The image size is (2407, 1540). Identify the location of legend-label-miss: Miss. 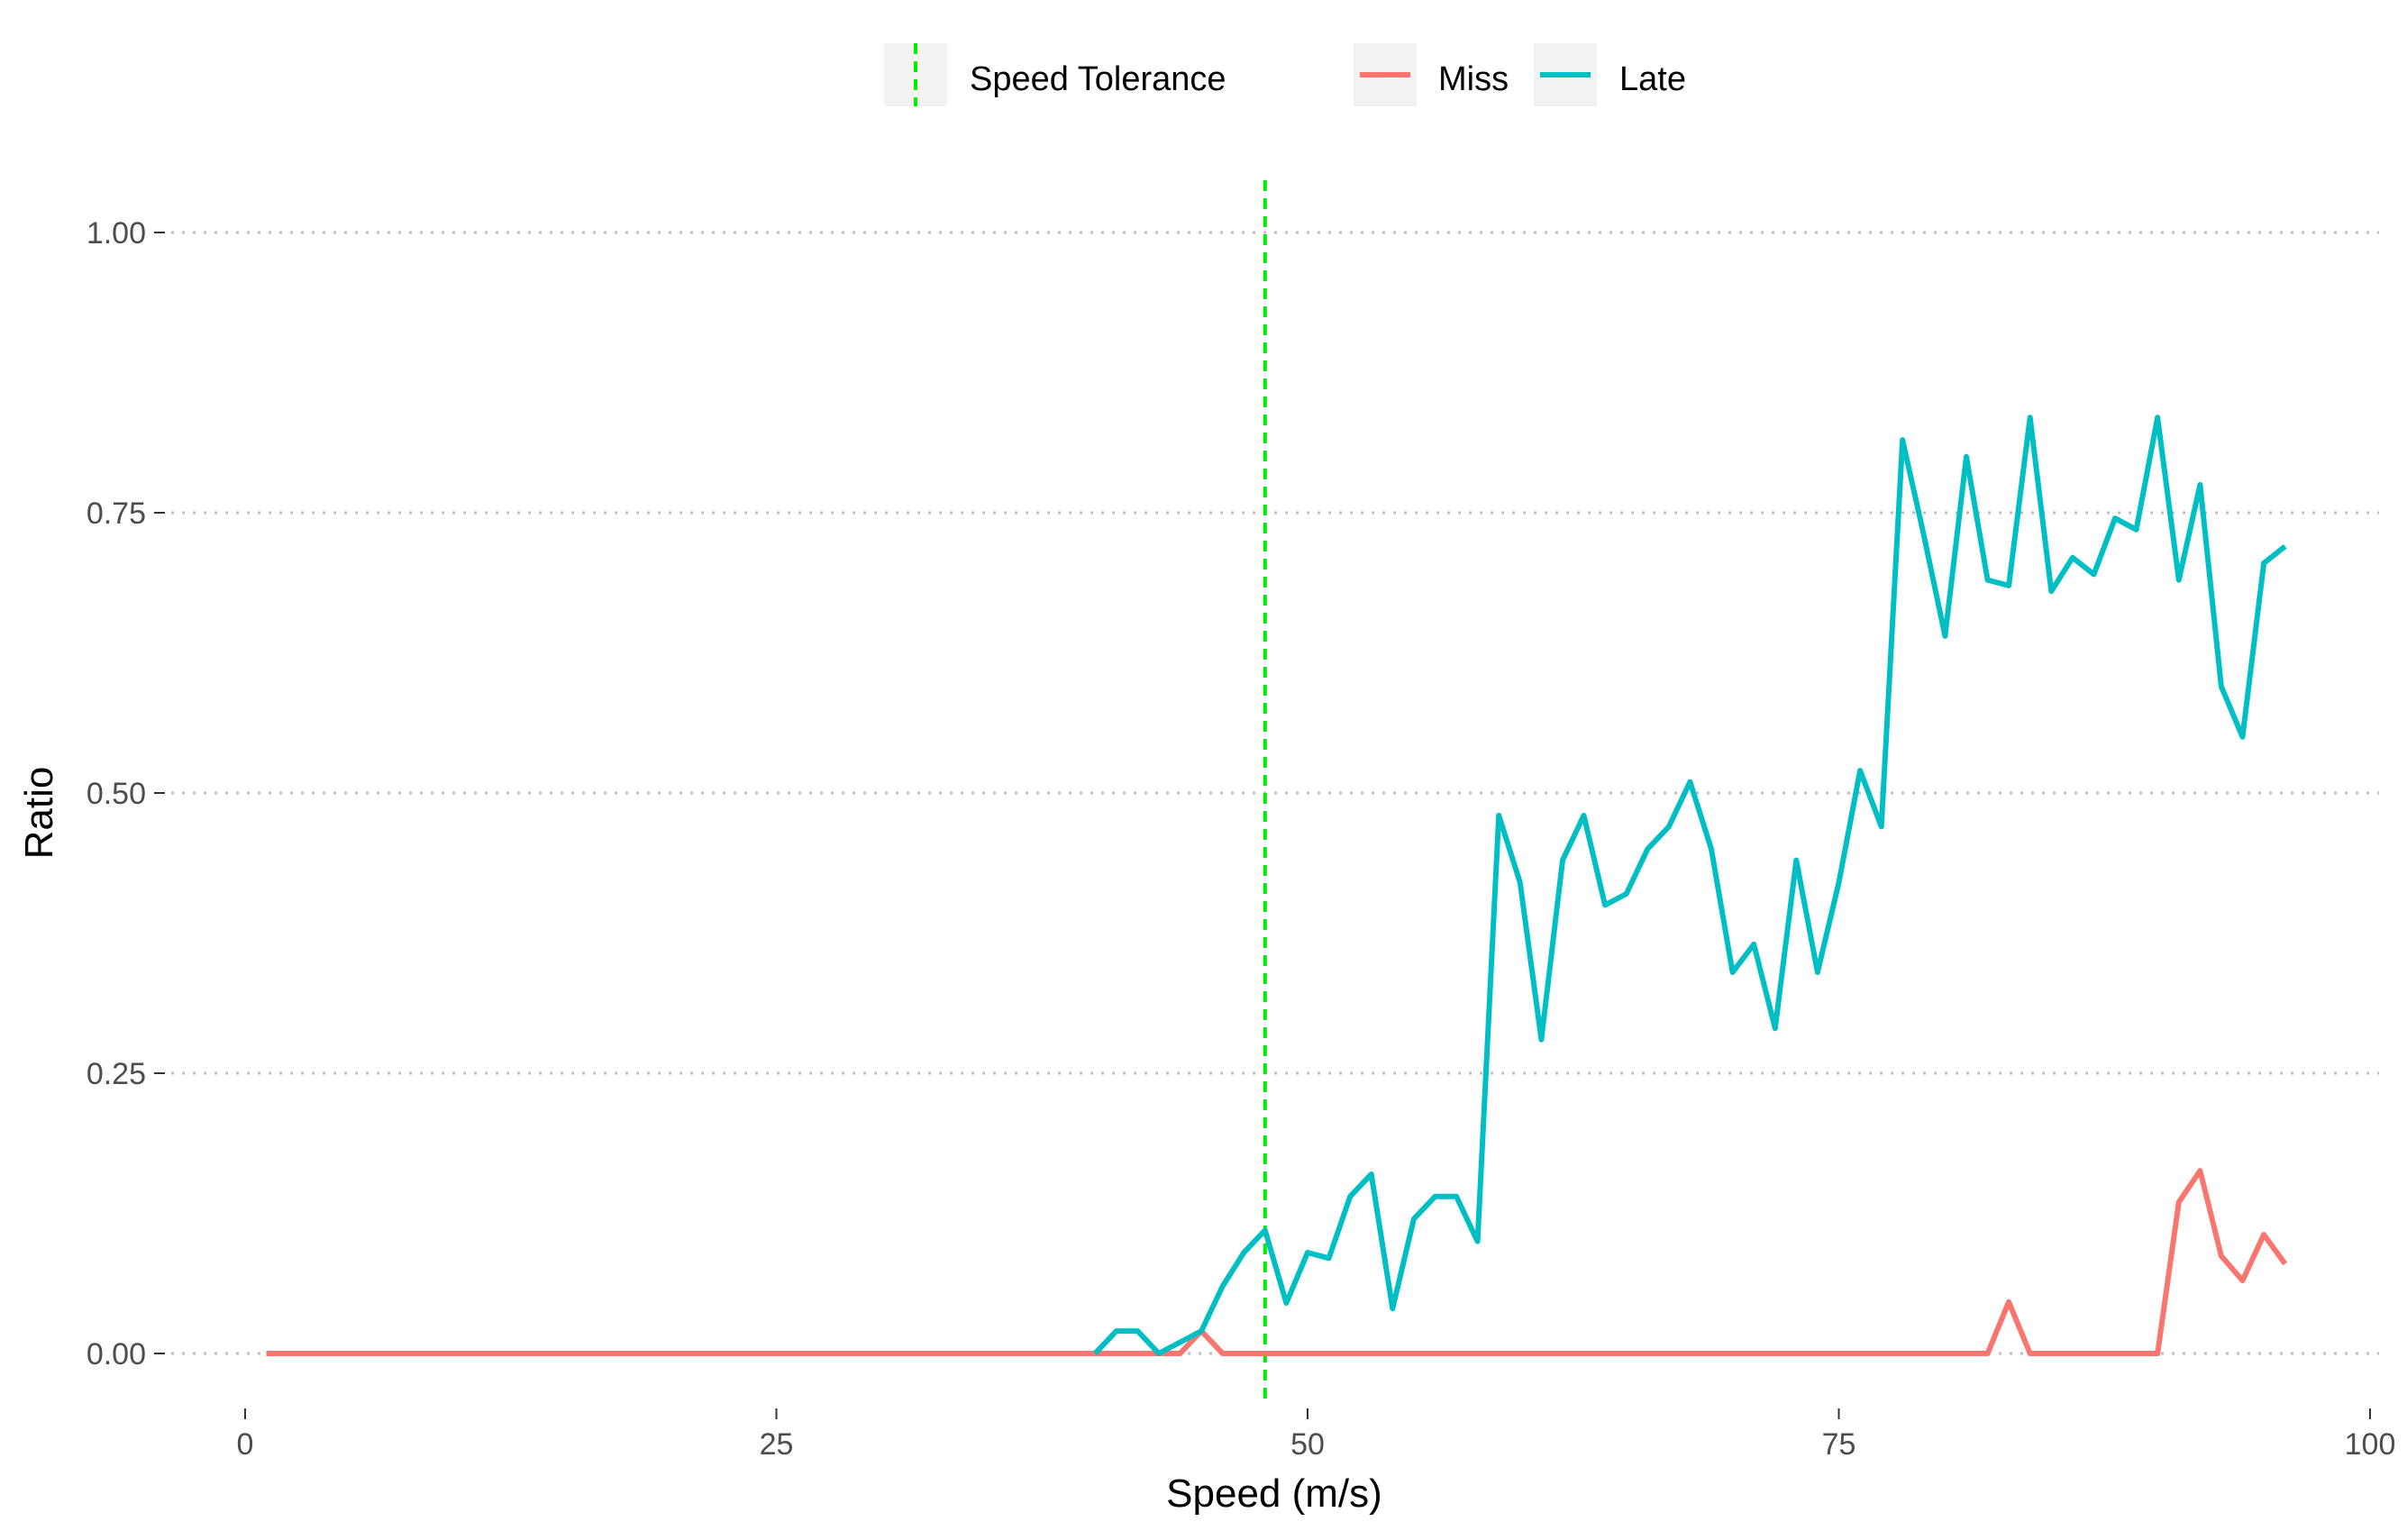
(1473, 79).